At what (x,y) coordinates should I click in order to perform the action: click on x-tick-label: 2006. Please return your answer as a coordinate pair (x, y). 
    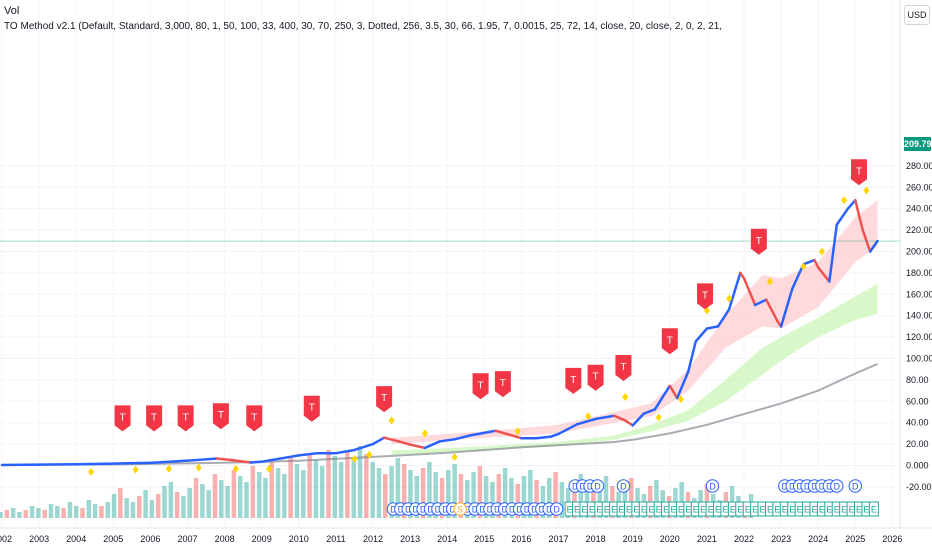
    Looking at the image, I should click on (150, 539).